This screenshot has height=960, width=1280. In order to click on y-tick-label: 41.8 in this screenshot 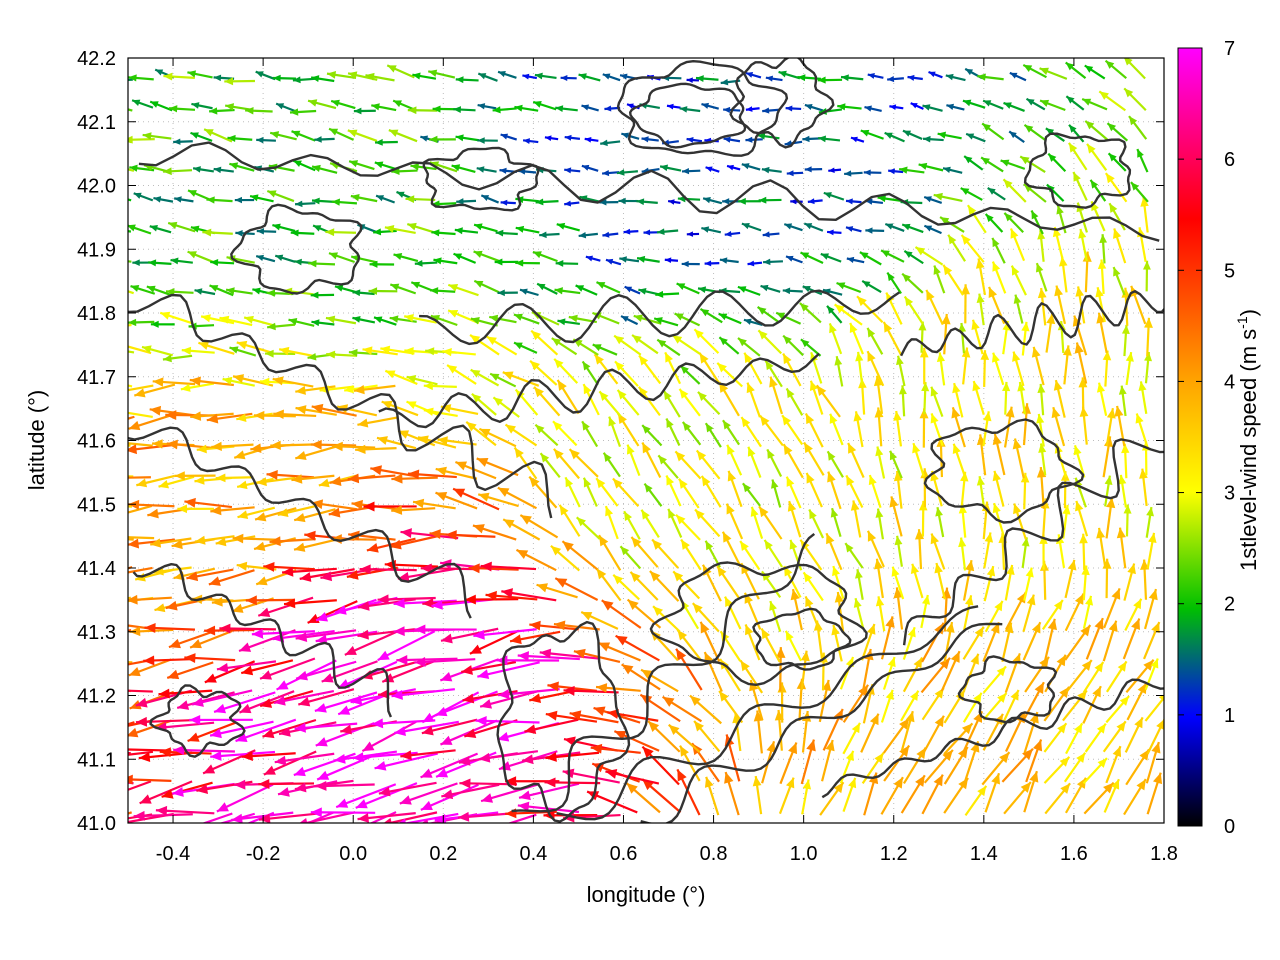, I will do `click(96, 314)`.